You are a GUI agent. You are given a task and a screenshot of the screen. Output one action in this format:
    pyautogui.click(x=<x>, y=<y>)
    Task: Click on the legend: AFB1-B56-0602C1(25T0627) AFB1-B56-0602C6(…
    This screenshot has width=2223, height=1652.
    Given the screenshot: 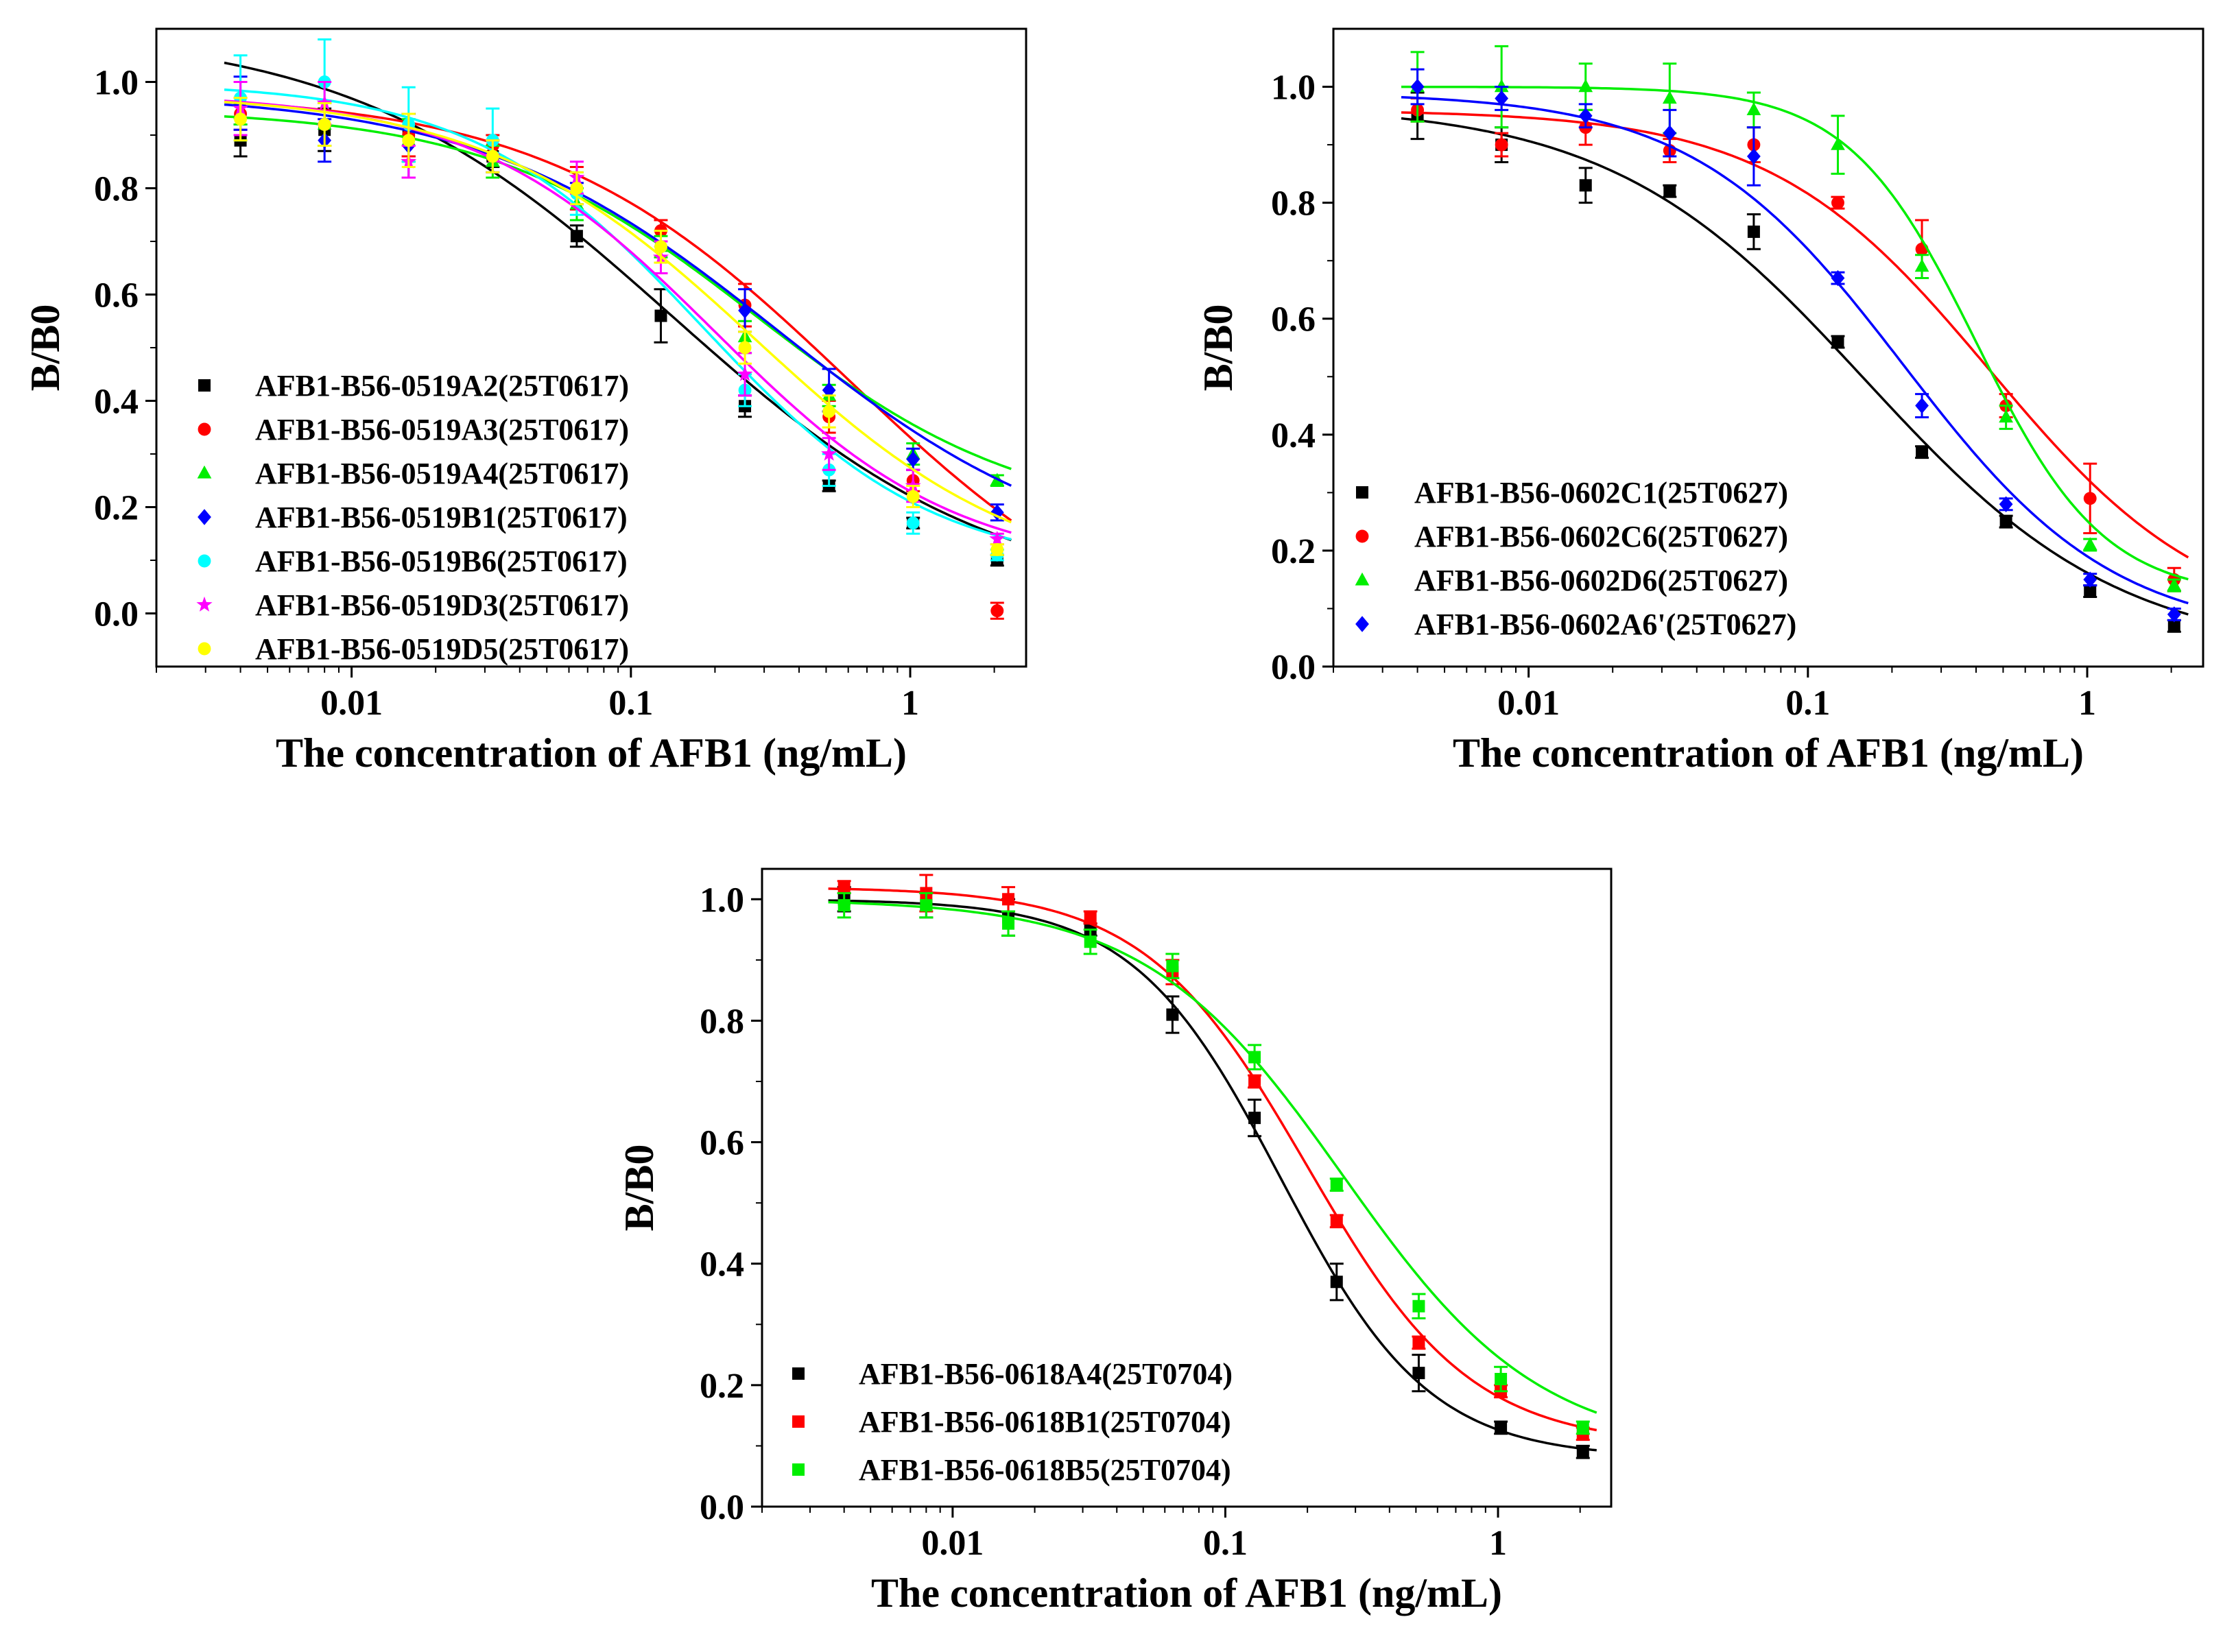 What is the action you would take?
    pyautogui.click(x=1575, y=558)
    